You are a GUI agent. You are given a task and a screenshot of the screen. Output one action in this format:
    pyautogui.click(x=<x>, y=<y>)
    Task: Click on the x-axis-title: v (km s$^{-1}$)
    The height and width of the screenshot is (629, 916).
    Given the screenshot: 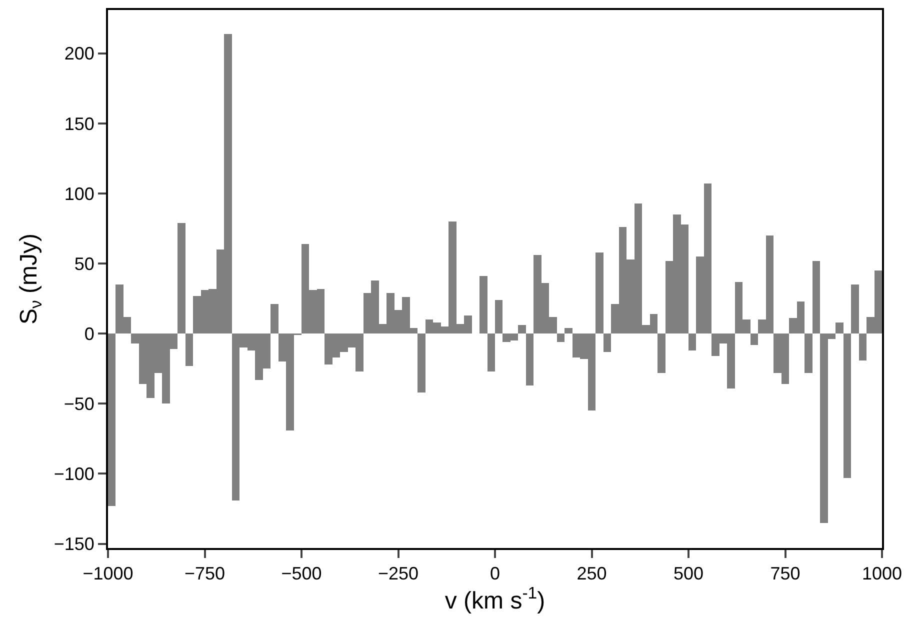 What is the action you would take?
    pyautogui.click(x=495, y=599)
    